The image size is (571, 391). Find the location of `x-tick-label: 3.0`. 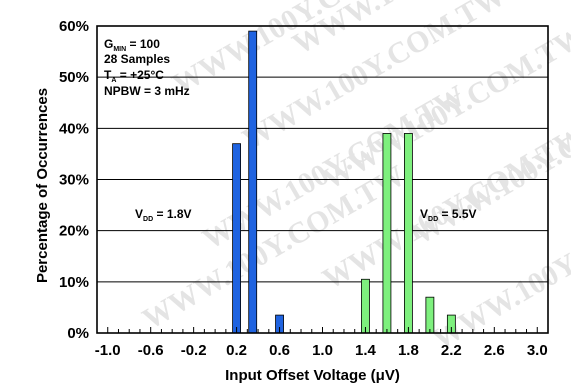

x-tick-label: 3.0 is located at coordinates (537, 350).